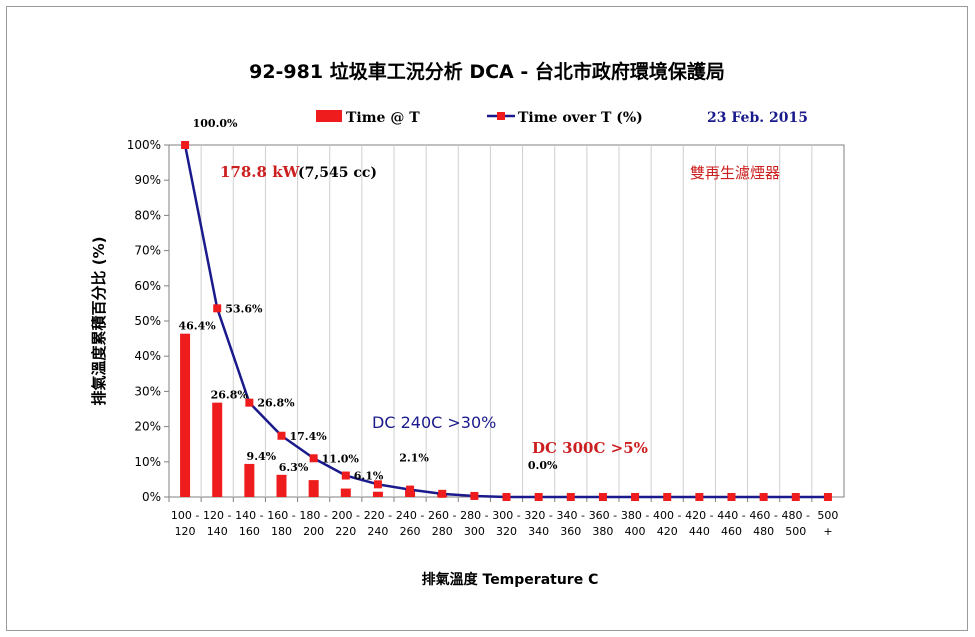  What do you see at coordinates (474, 515) in the screenshot?
I see `x-tick-label: 280 -` at bounding box center [474, 515].